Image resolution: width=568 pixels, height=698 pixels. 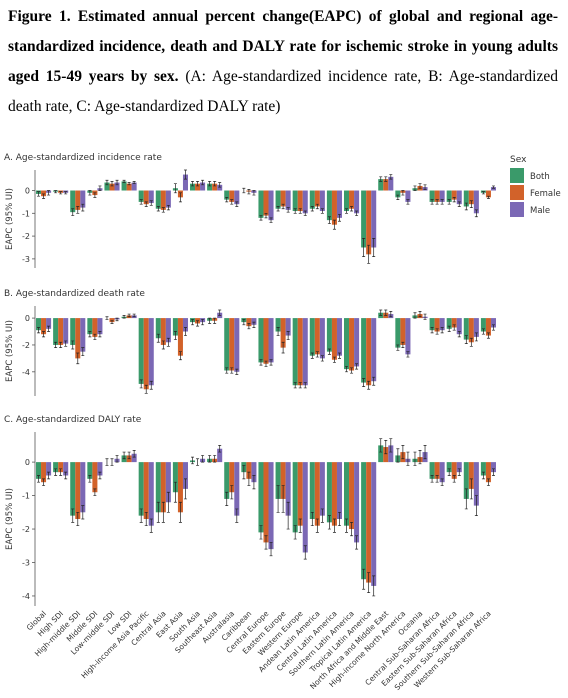 What do you see at coordinates (26, 372) in the screenshot?
I see `y-tick-label: -4` at bounding box center [26, 372].